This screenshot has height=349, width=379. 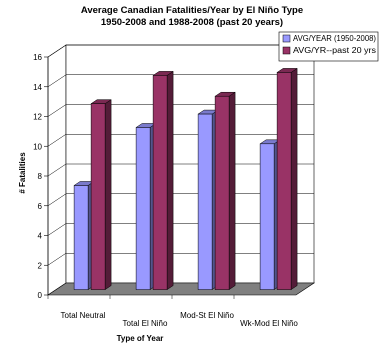 I want to click on y-axis-ticks: 0 2 4 6 8 10 12 14 16, so click(x=41, y=176).